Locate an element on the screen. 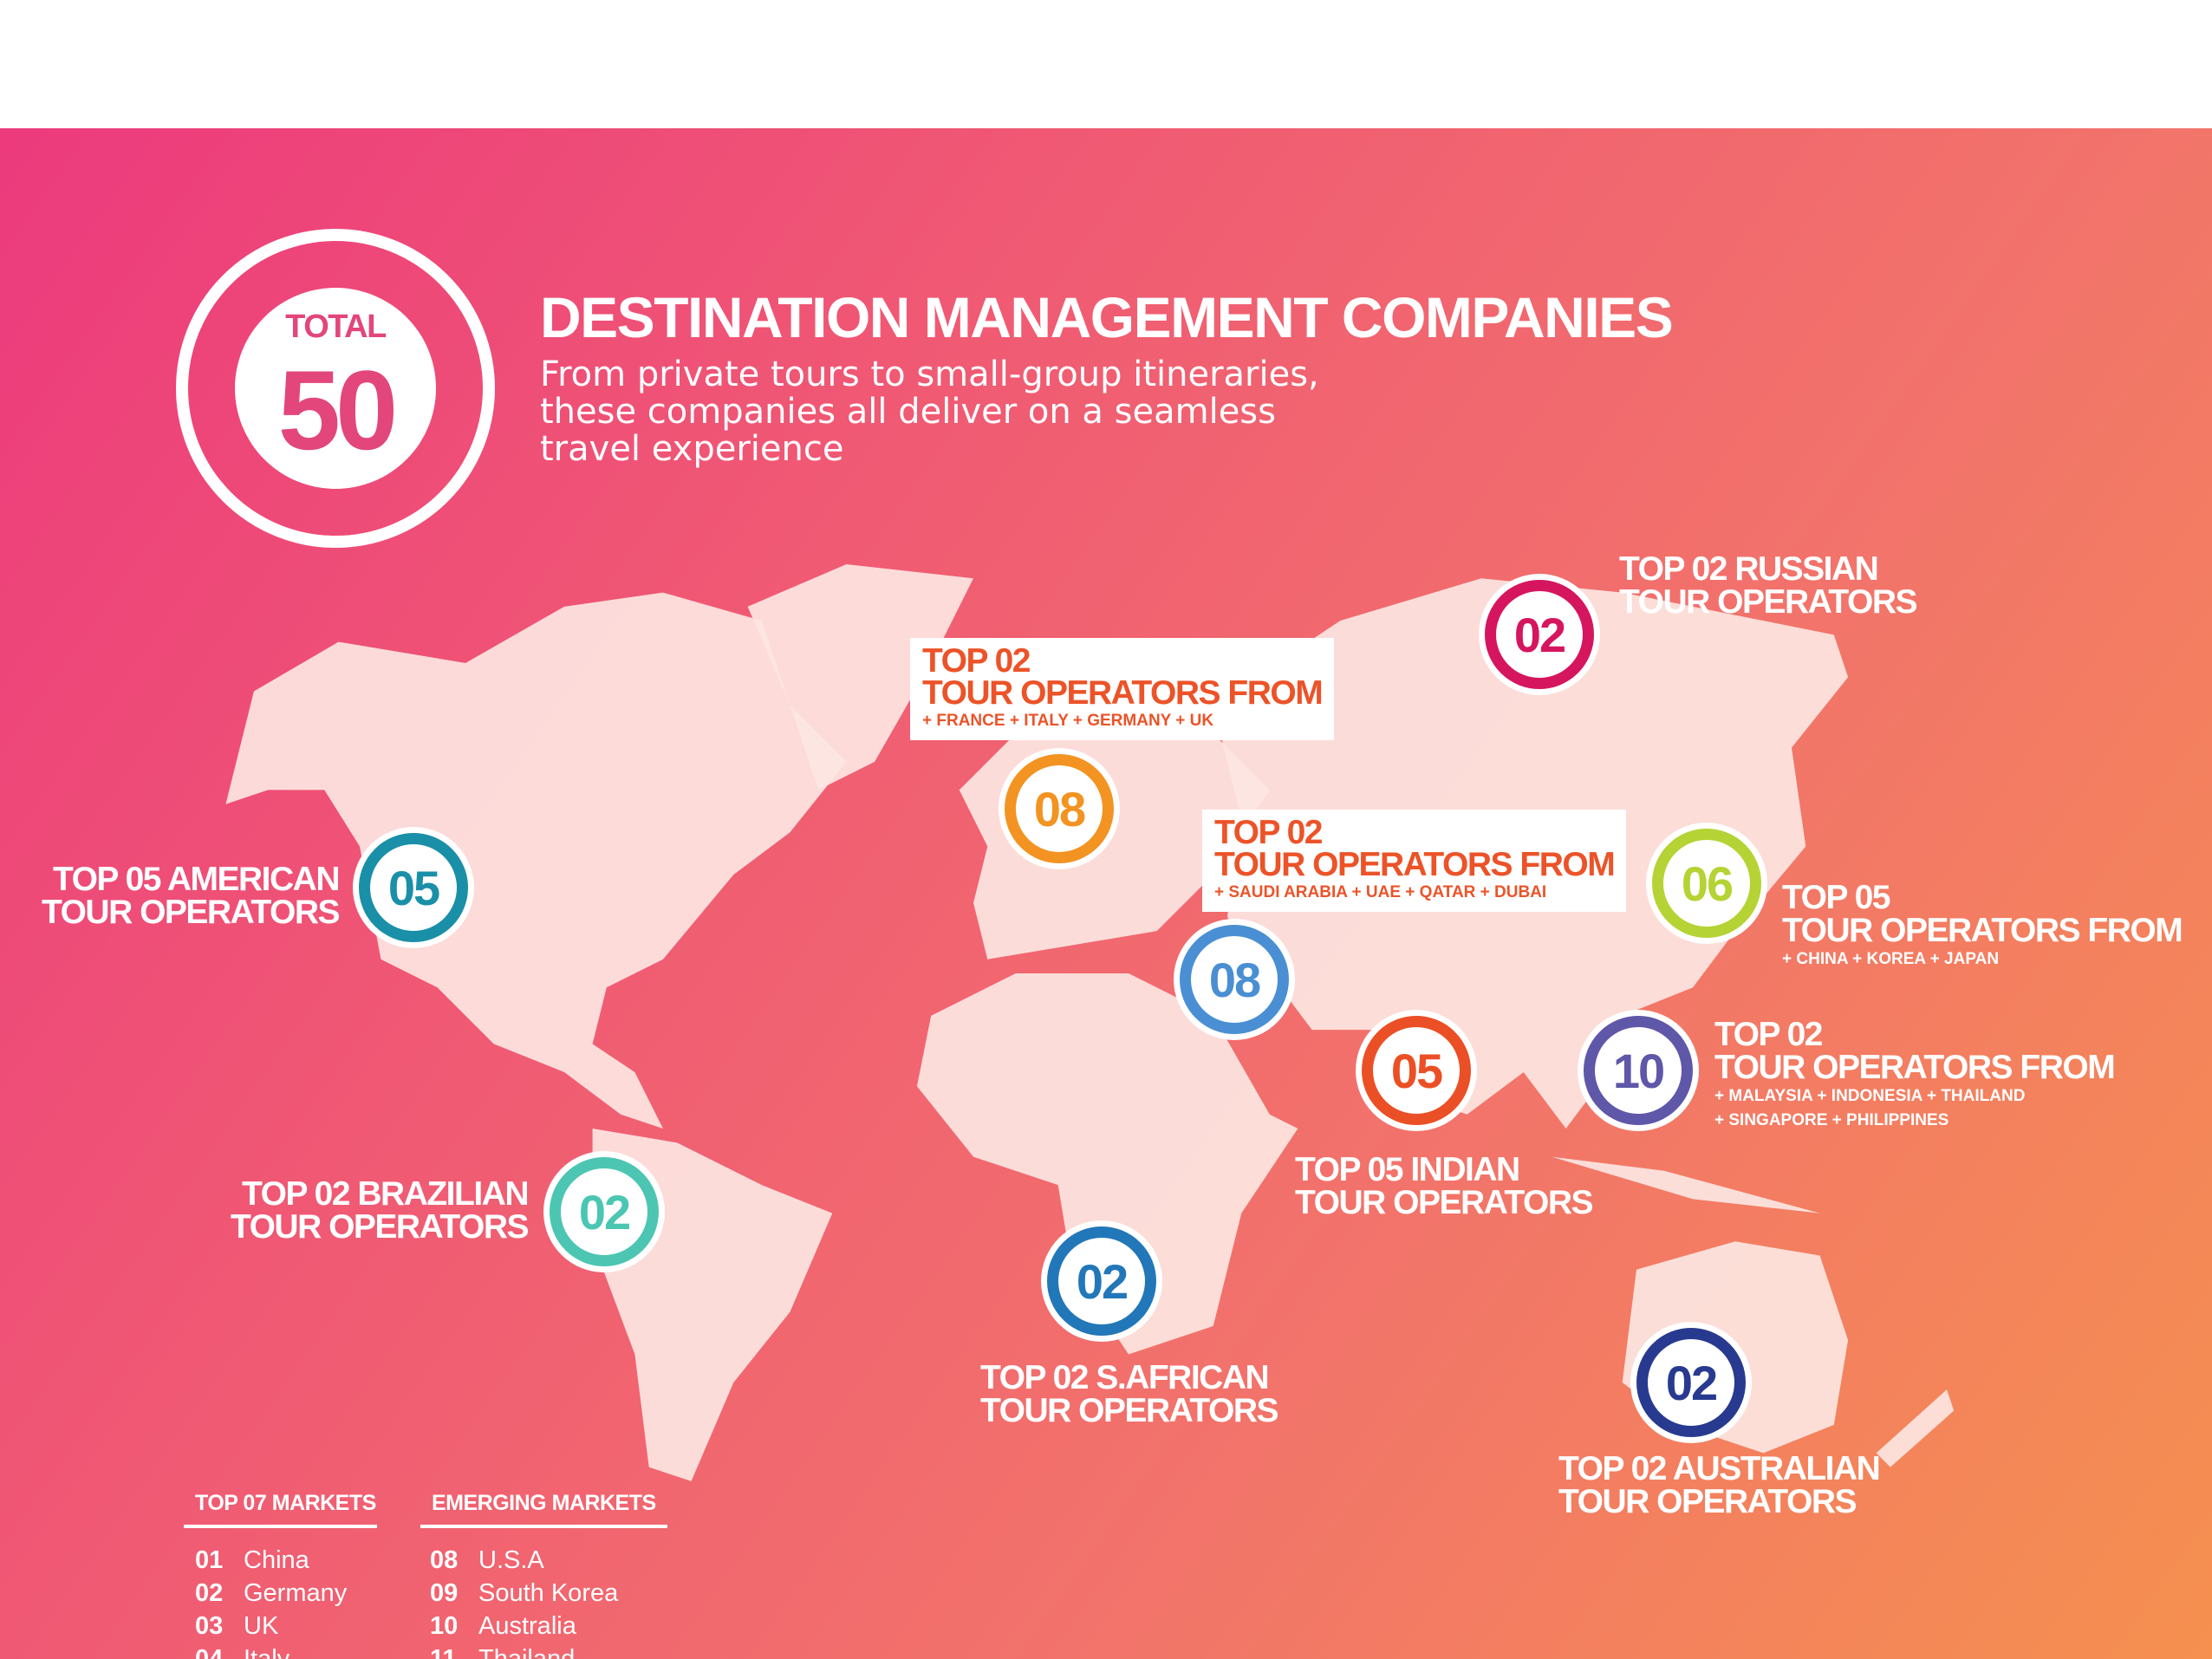 The width and height of the screenshot is (2212, 1659). list-item: 08 U.S.A is located at coordinates (487, 1560).